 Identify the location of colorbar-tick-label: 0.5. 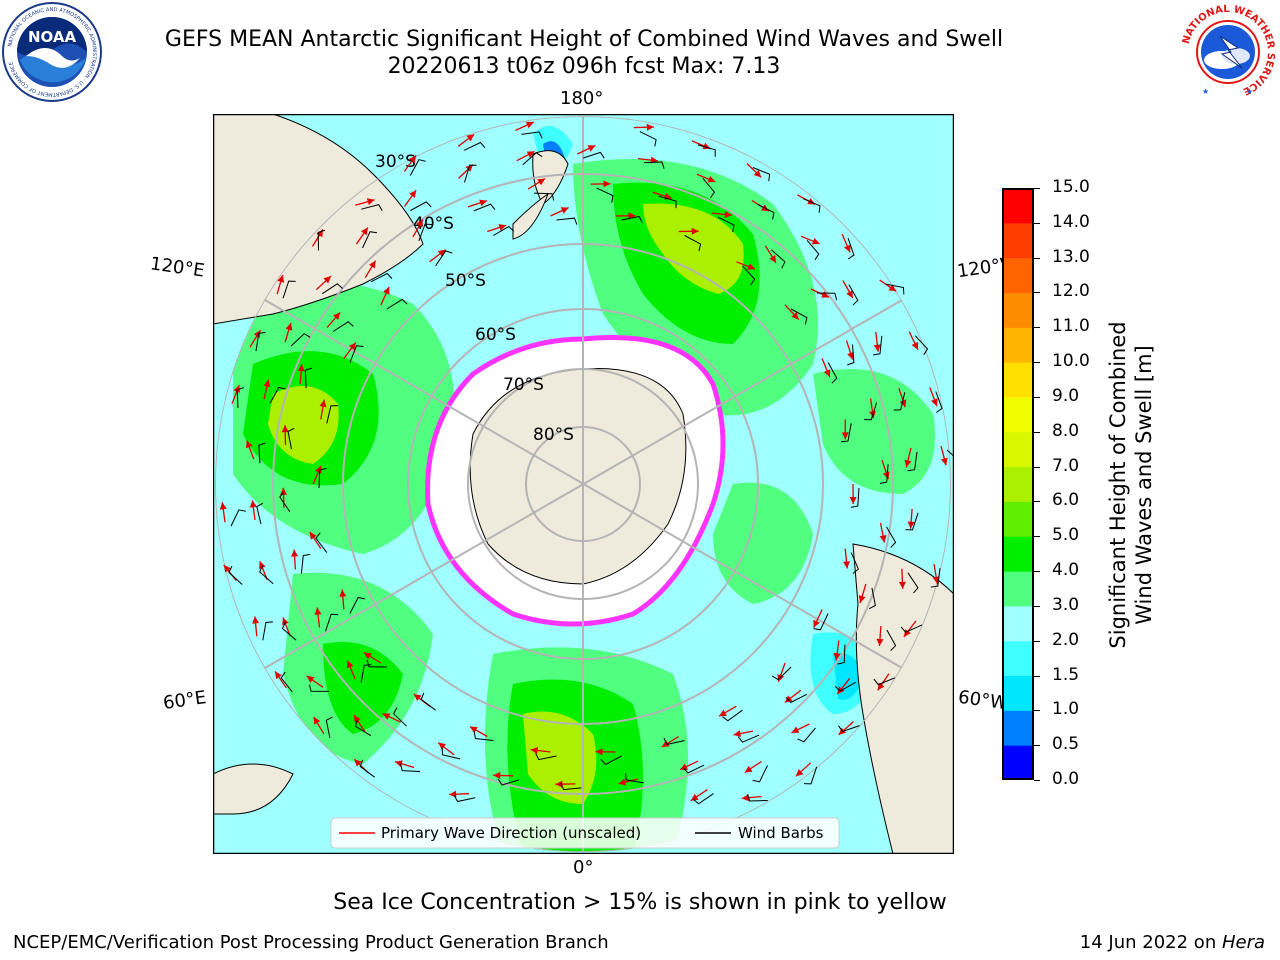
(1066, 744).